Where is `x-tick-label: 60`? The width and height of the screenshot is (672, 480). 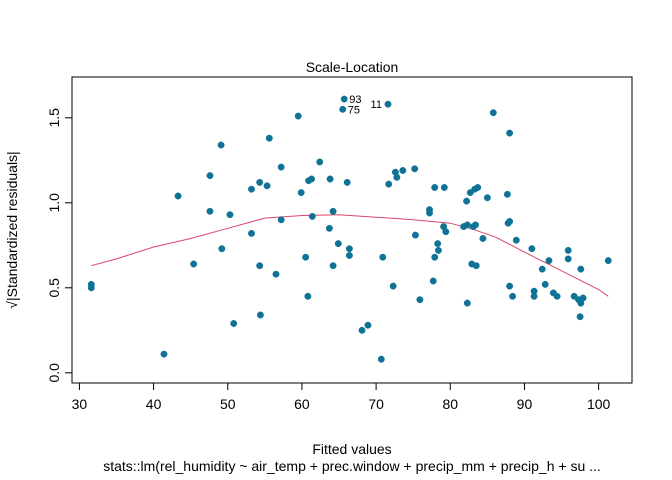 x-tick-label: 60 is located at coordinates (302, 404).